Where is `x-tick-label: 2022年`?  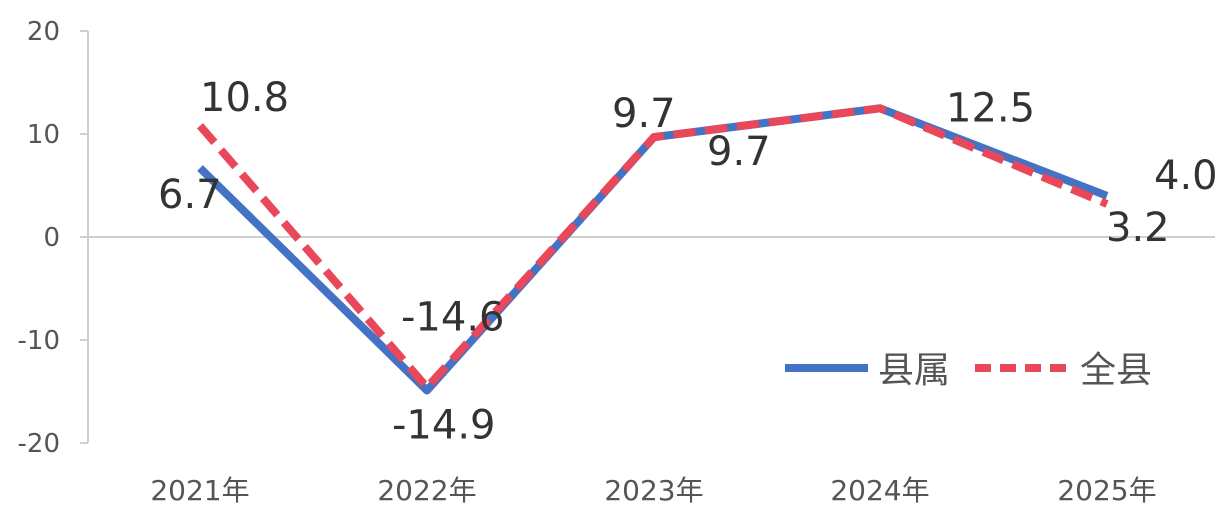
x-tick-label: 2022年 is located at coordinates (426, 490).